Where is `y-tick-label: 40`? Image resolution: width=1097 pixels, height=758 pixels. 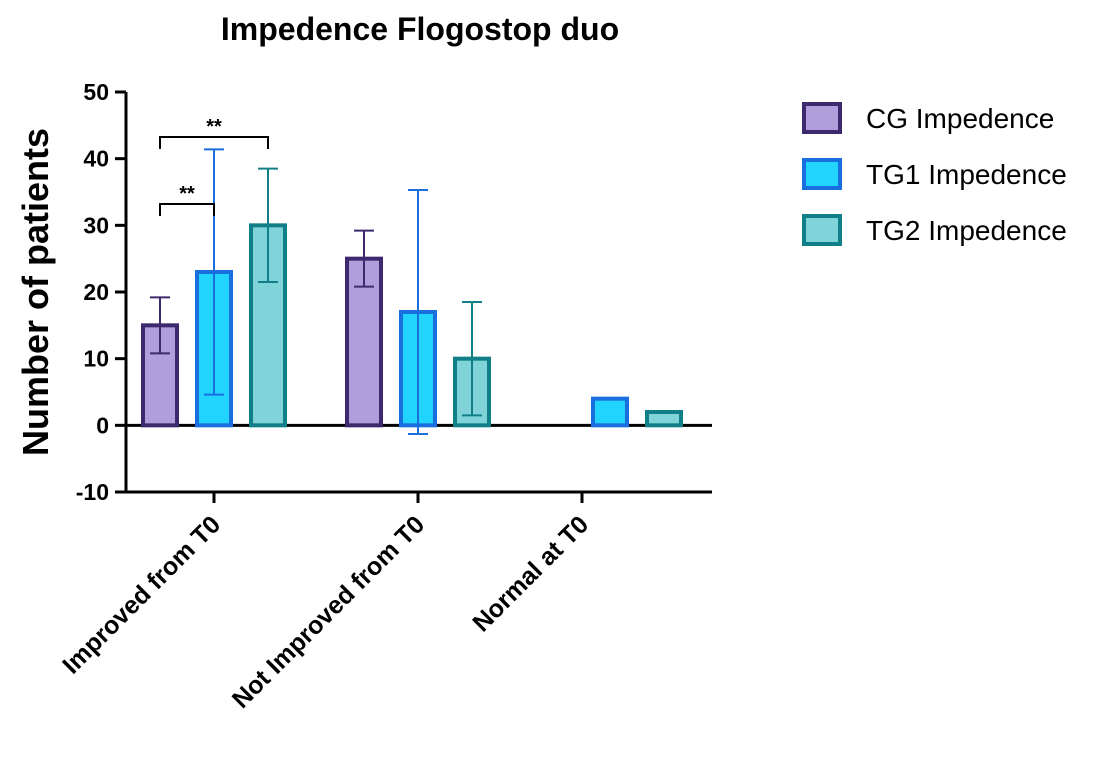
y-tick-label: 40 is located at coordinates (96, 159).